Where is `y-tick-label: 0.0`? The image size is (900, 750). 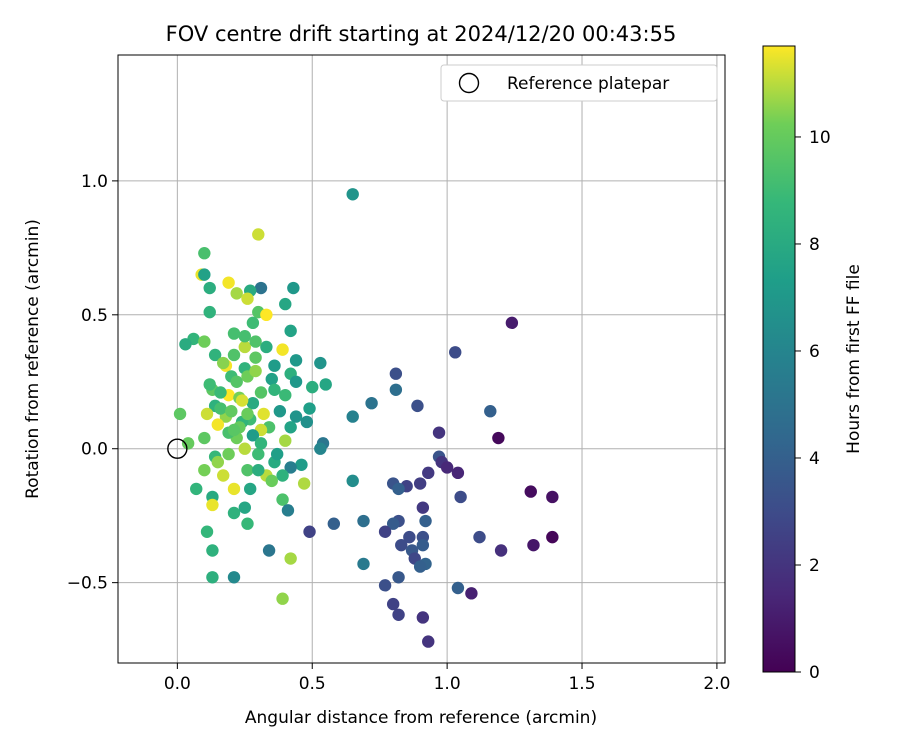
y-tick-label: 0.0 is located at coordinates (94, 450).